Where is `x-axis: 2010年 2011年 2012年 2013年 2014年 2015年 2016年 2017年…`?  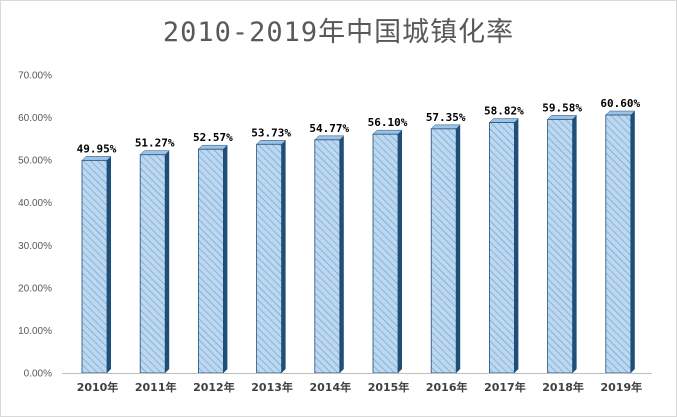 x-axis: 2010年 2011年 2012年 2013年 2014年 2015年 2016年 2017年… is located at coordinates (359, 387).